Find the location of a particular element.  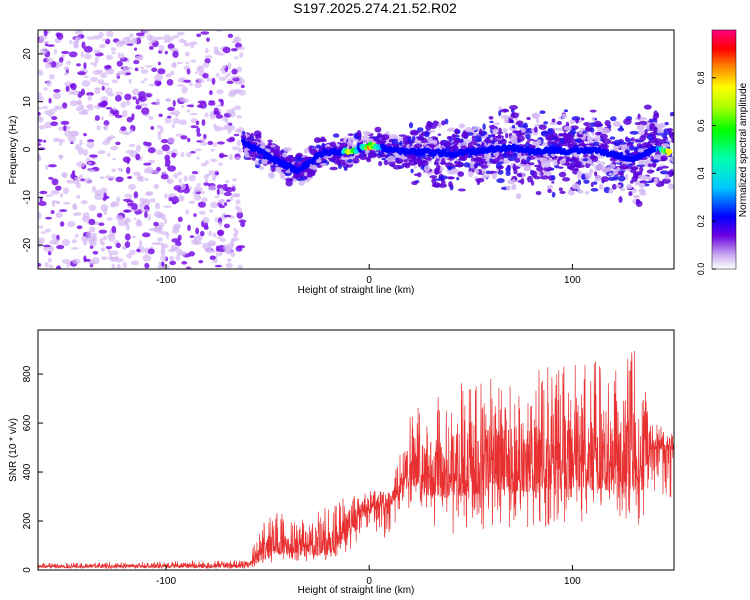

chart-title: S197.2025.274.21.52.R02 is located at coordinates (375, 8).